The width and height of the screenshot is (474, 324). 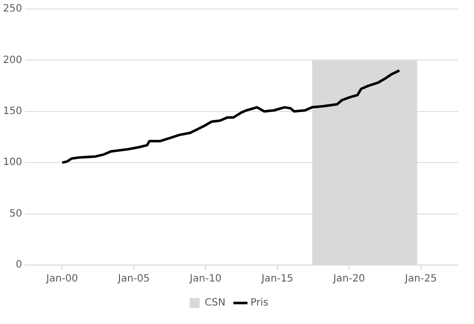 What do you see at coordinates (277, 279) in the screenshot?
I see `x-tick-label: Jan-15` at bounding box center [277, 279].